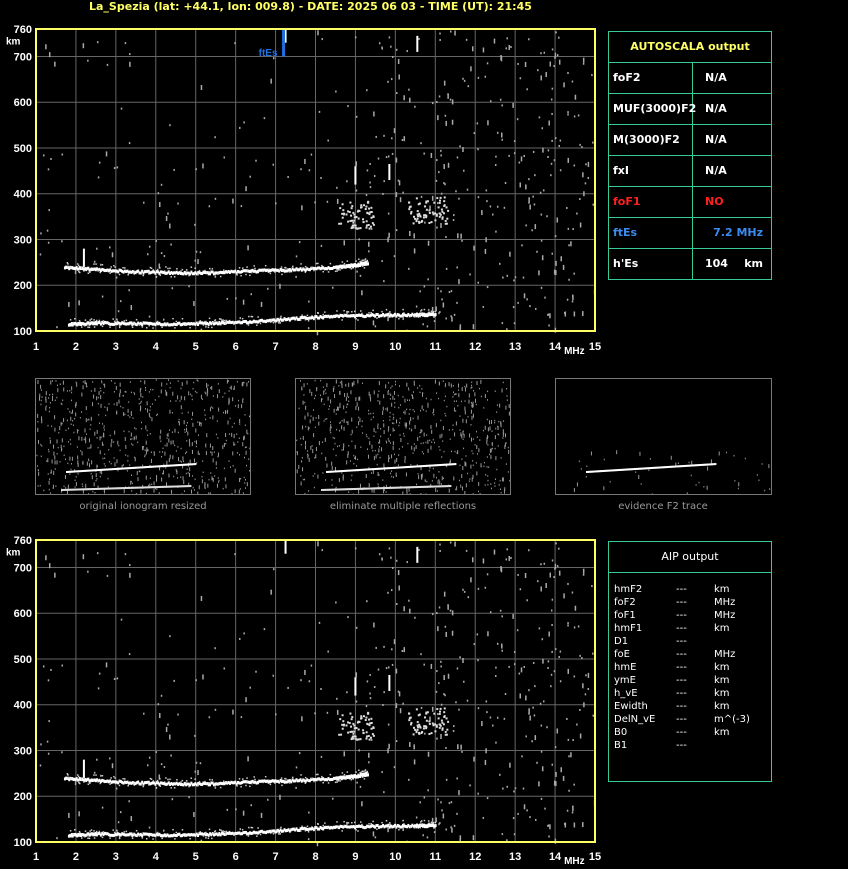 Image resolution: width=848 pixels, height=869 pixels. What do you see at coordinates (435, 857) in the screenshot?
I see `x-tick-label: 11` at bounding box center [435, 857].